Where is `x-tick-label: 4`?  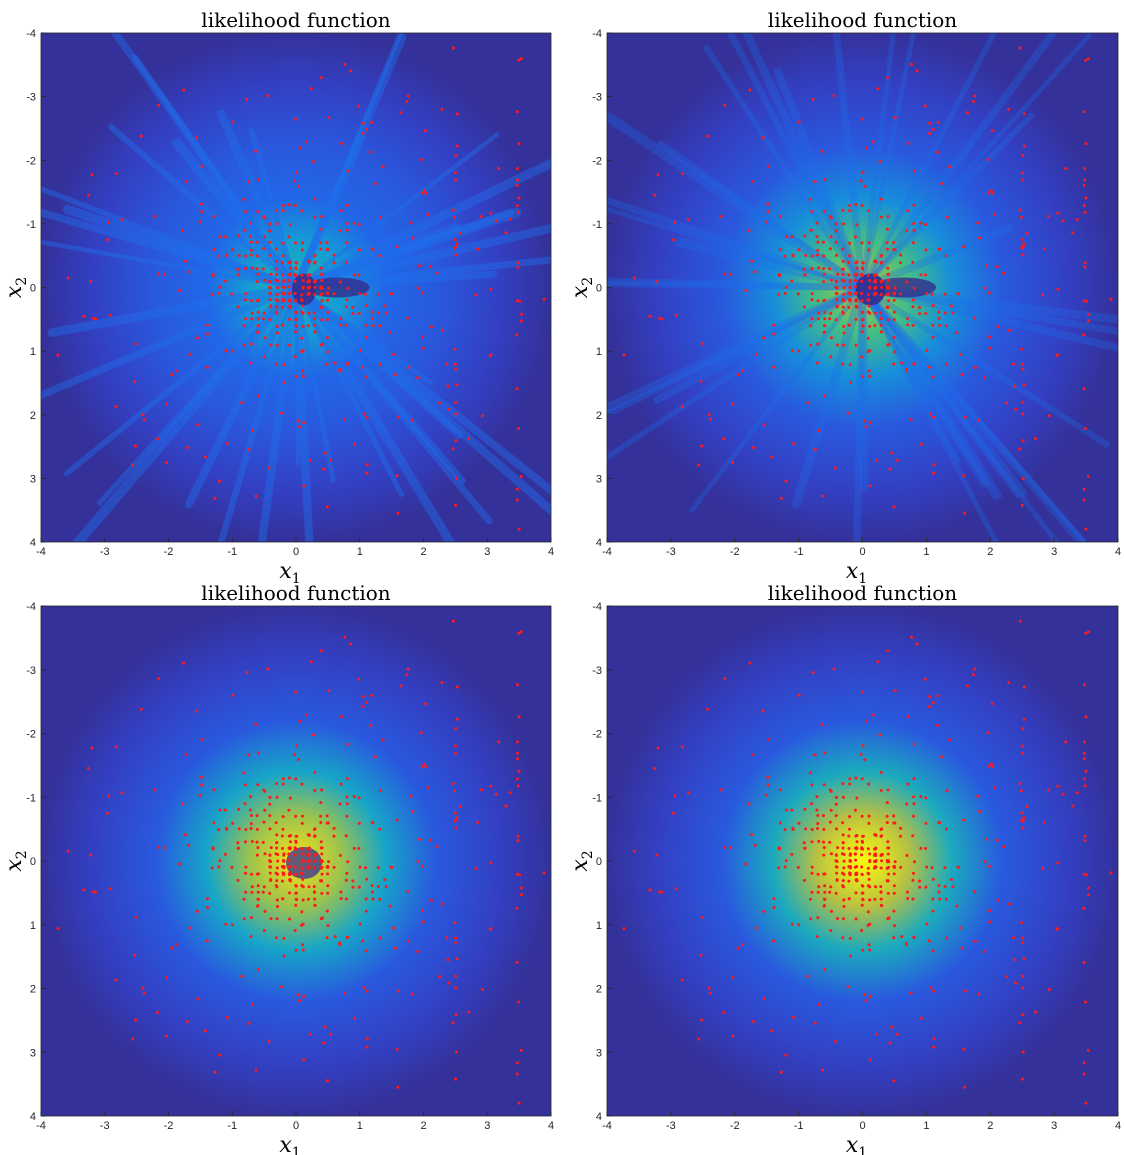
x-tick-label: 4 is located at coordinates (1118, 552).